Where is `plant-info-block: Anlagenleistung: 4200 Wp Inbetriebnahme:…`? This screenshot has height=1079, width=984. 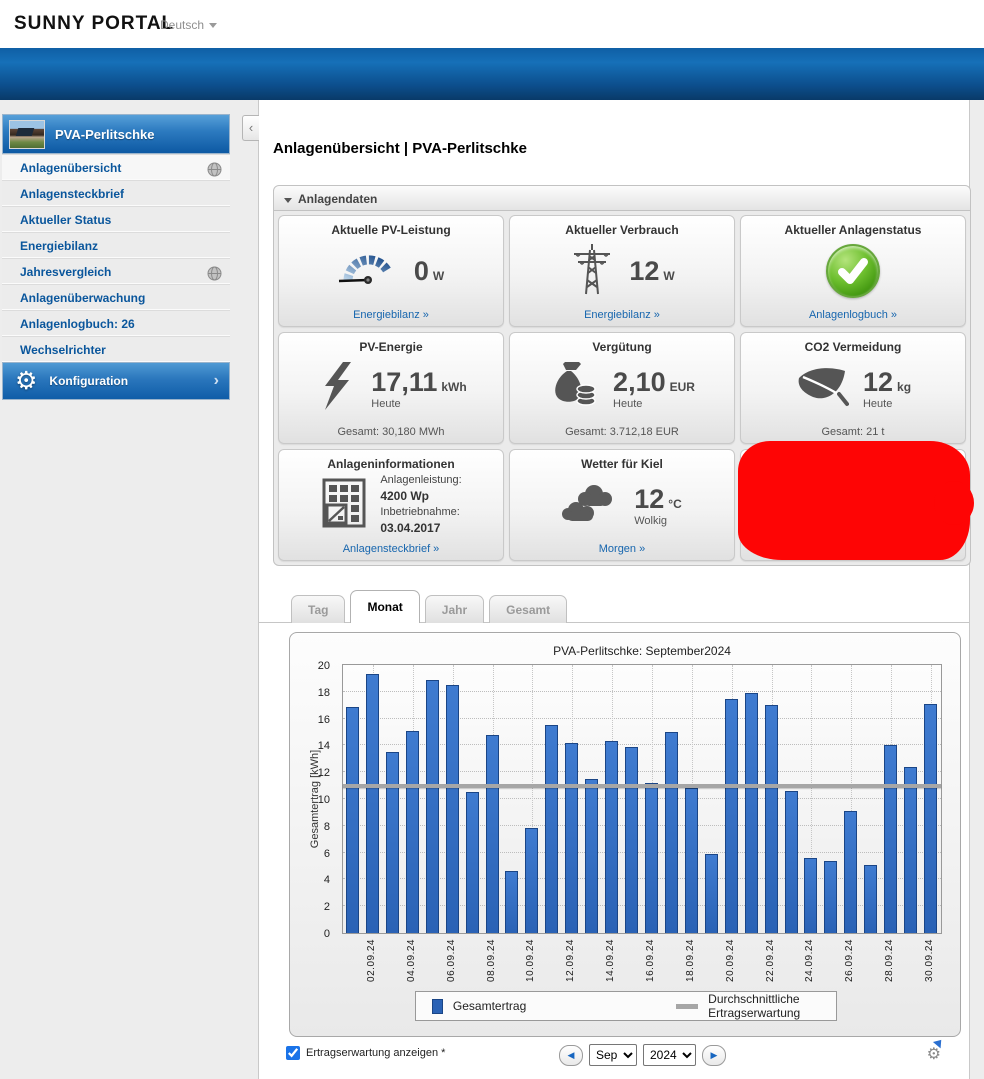
plant-info-block: Anlagenleistung: 4200 Wp Inbetriebnahme:… is located at coordinates (420, 504).